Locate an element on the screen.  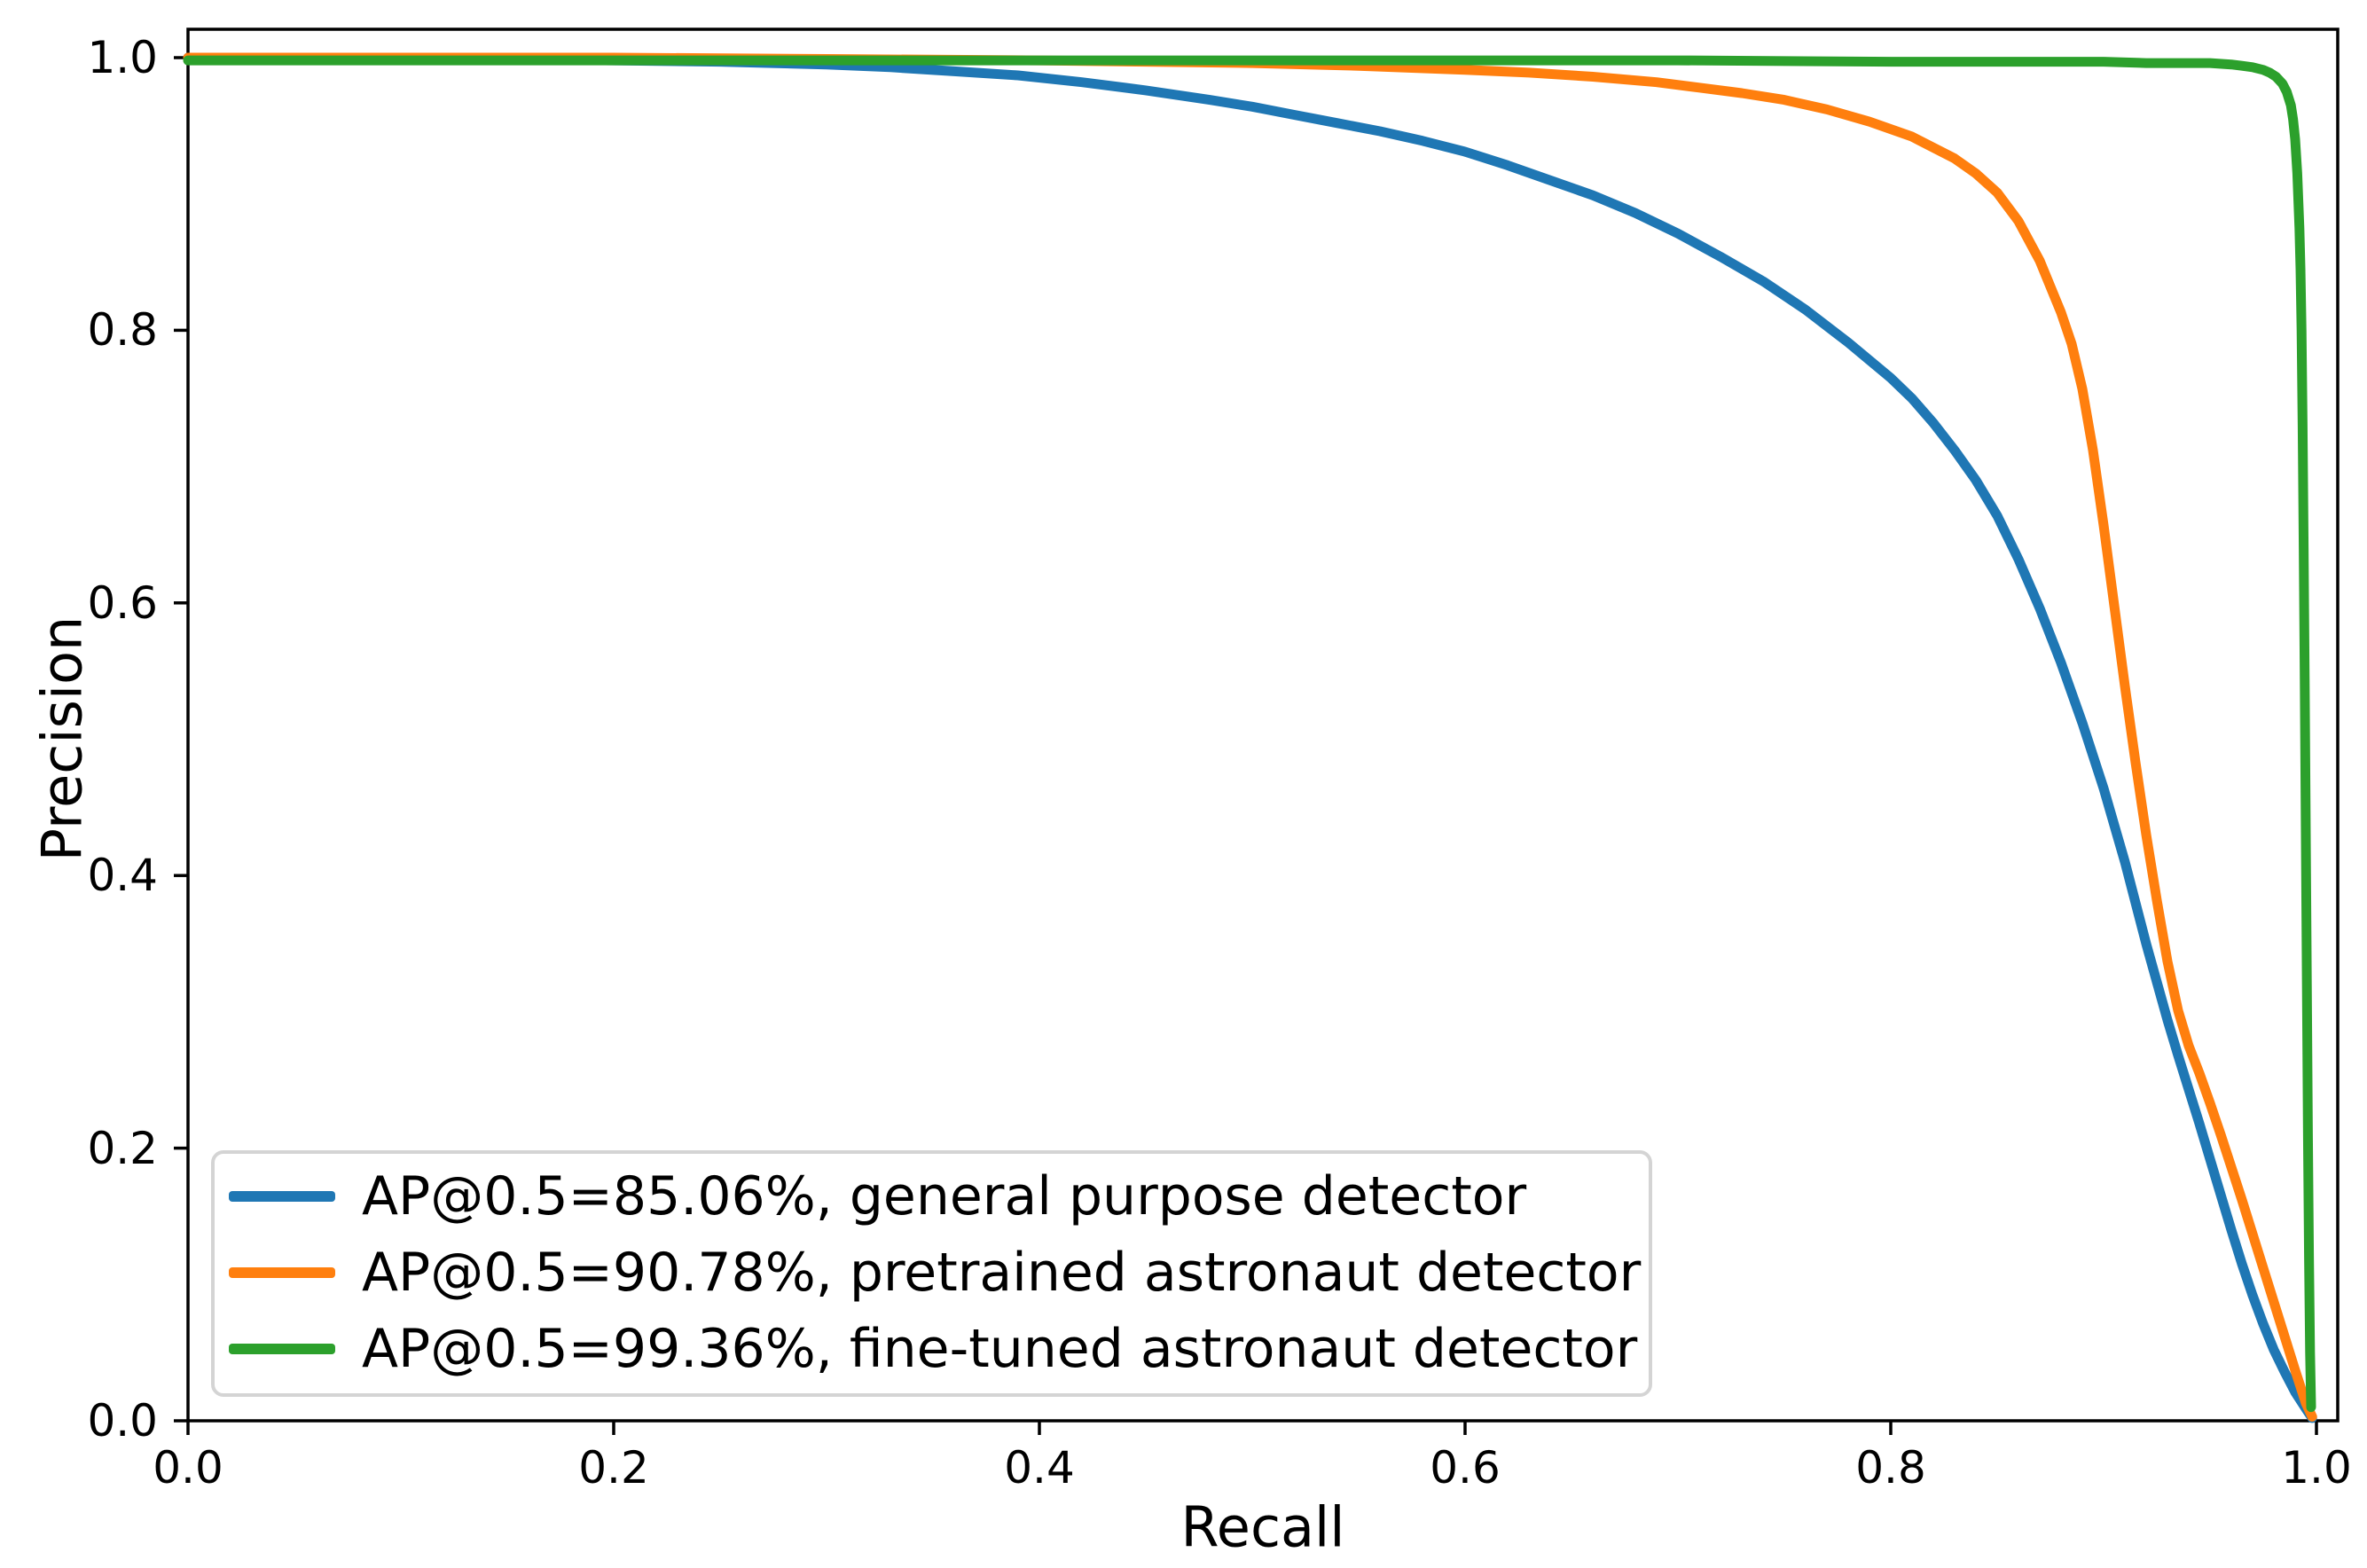
x-tick-label: 0.0 is located at coordinates (188, 1468).